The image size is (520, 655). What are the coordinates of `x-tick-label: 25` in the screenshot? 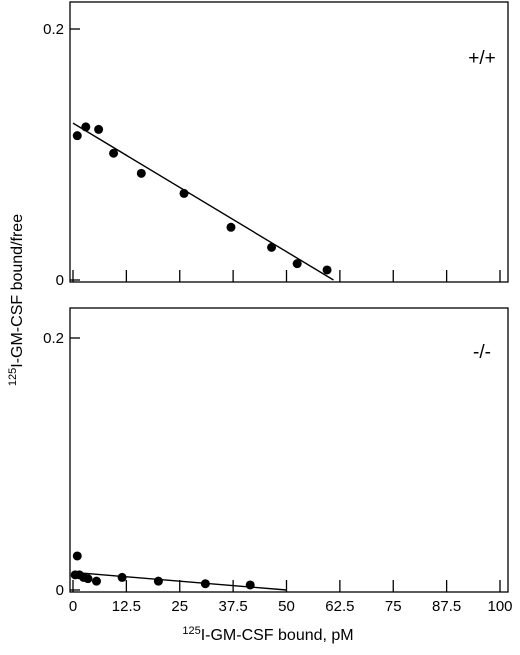 It's located at (179, 606).